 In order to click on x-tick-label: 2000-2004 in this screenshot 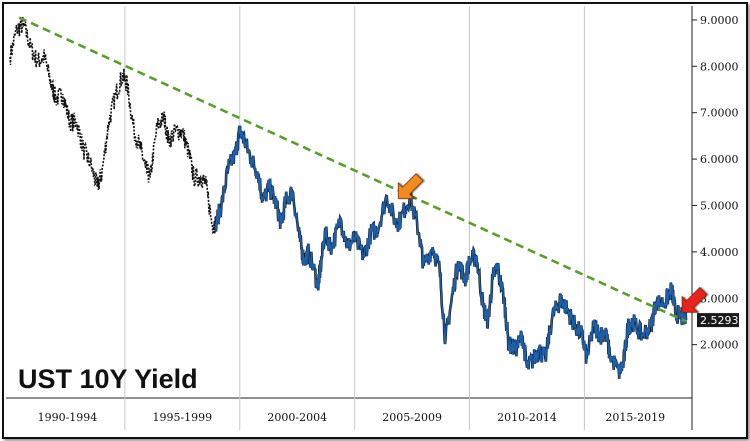, I will do `click(297, 417)`.